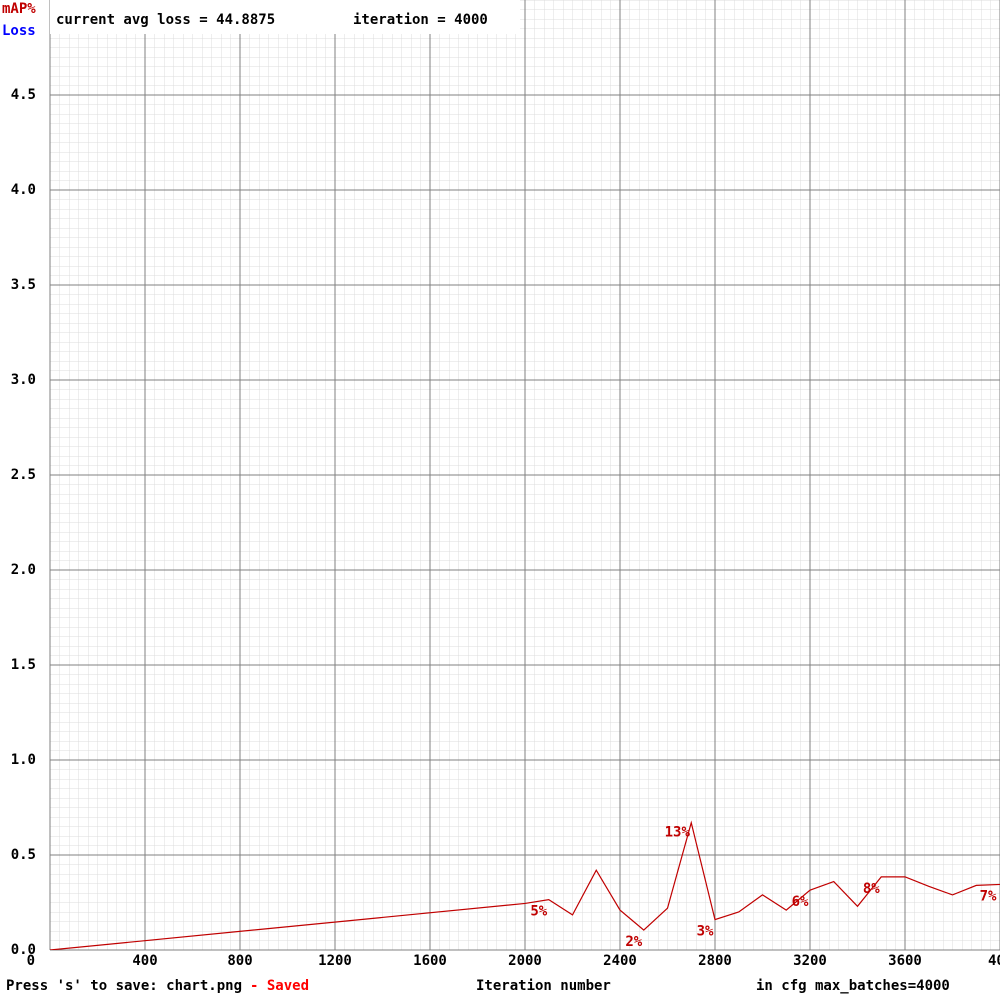  I want to click on value-label: 7%, so click(988, 896).